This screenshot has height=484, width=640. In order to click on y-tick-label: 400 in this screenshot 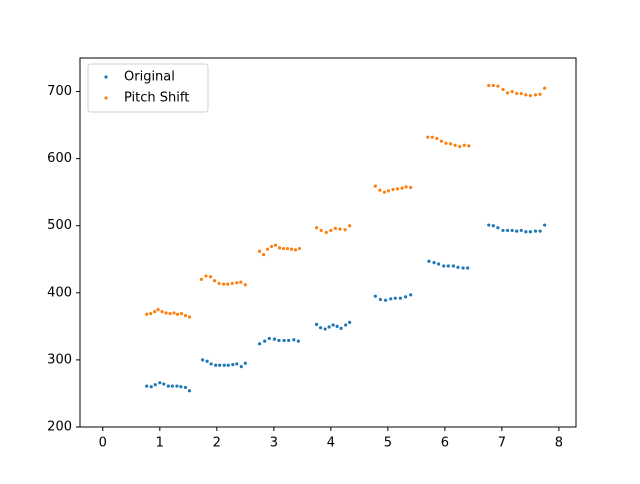, I will do `click(59, 292)`.